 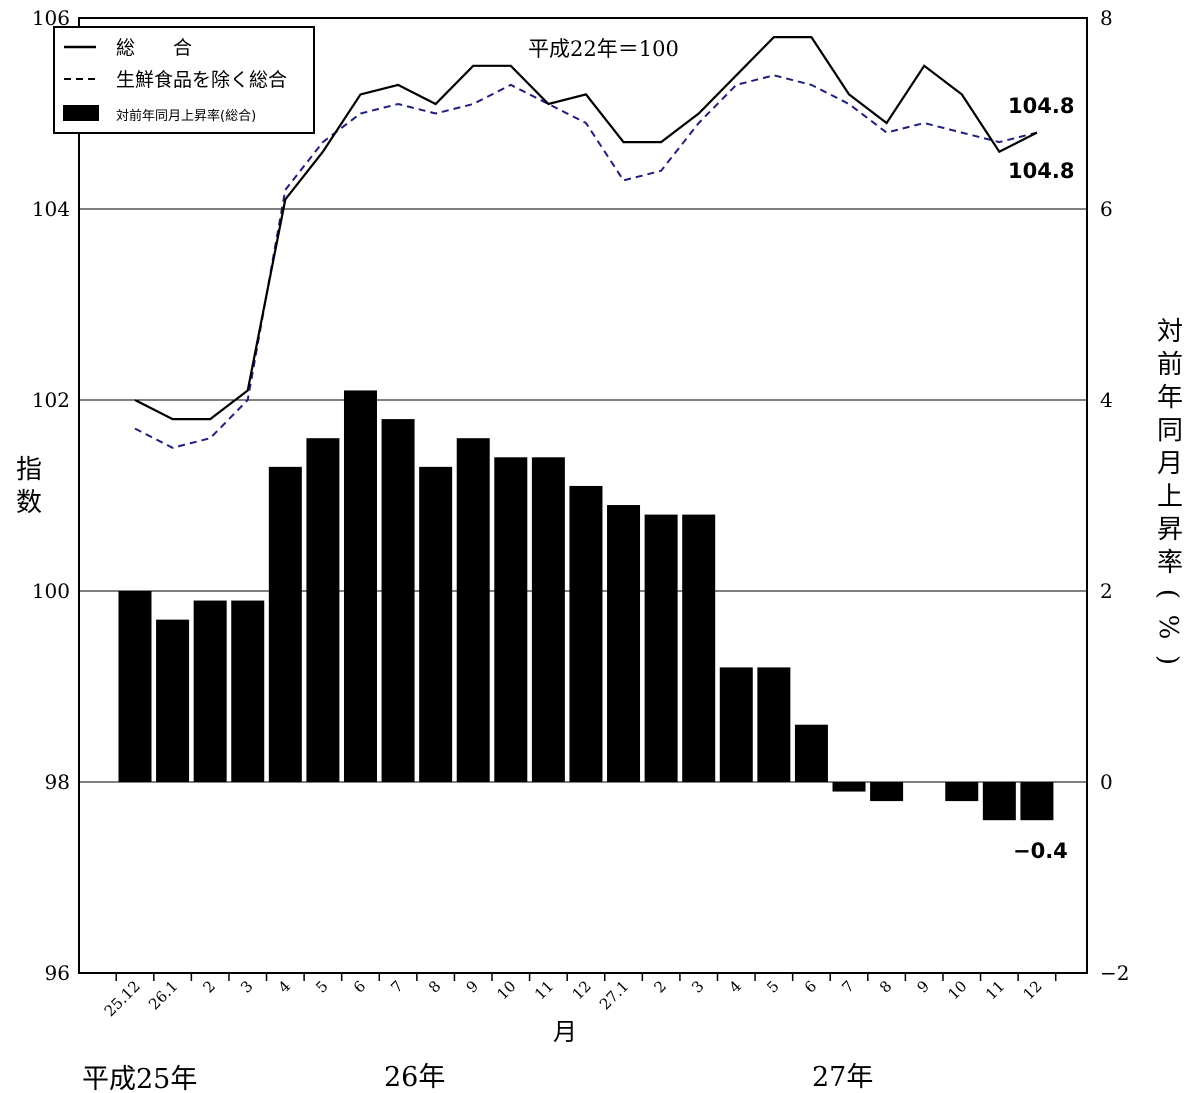 I want to click on right-axis-label-char: %, so click(x=1168, y=627).